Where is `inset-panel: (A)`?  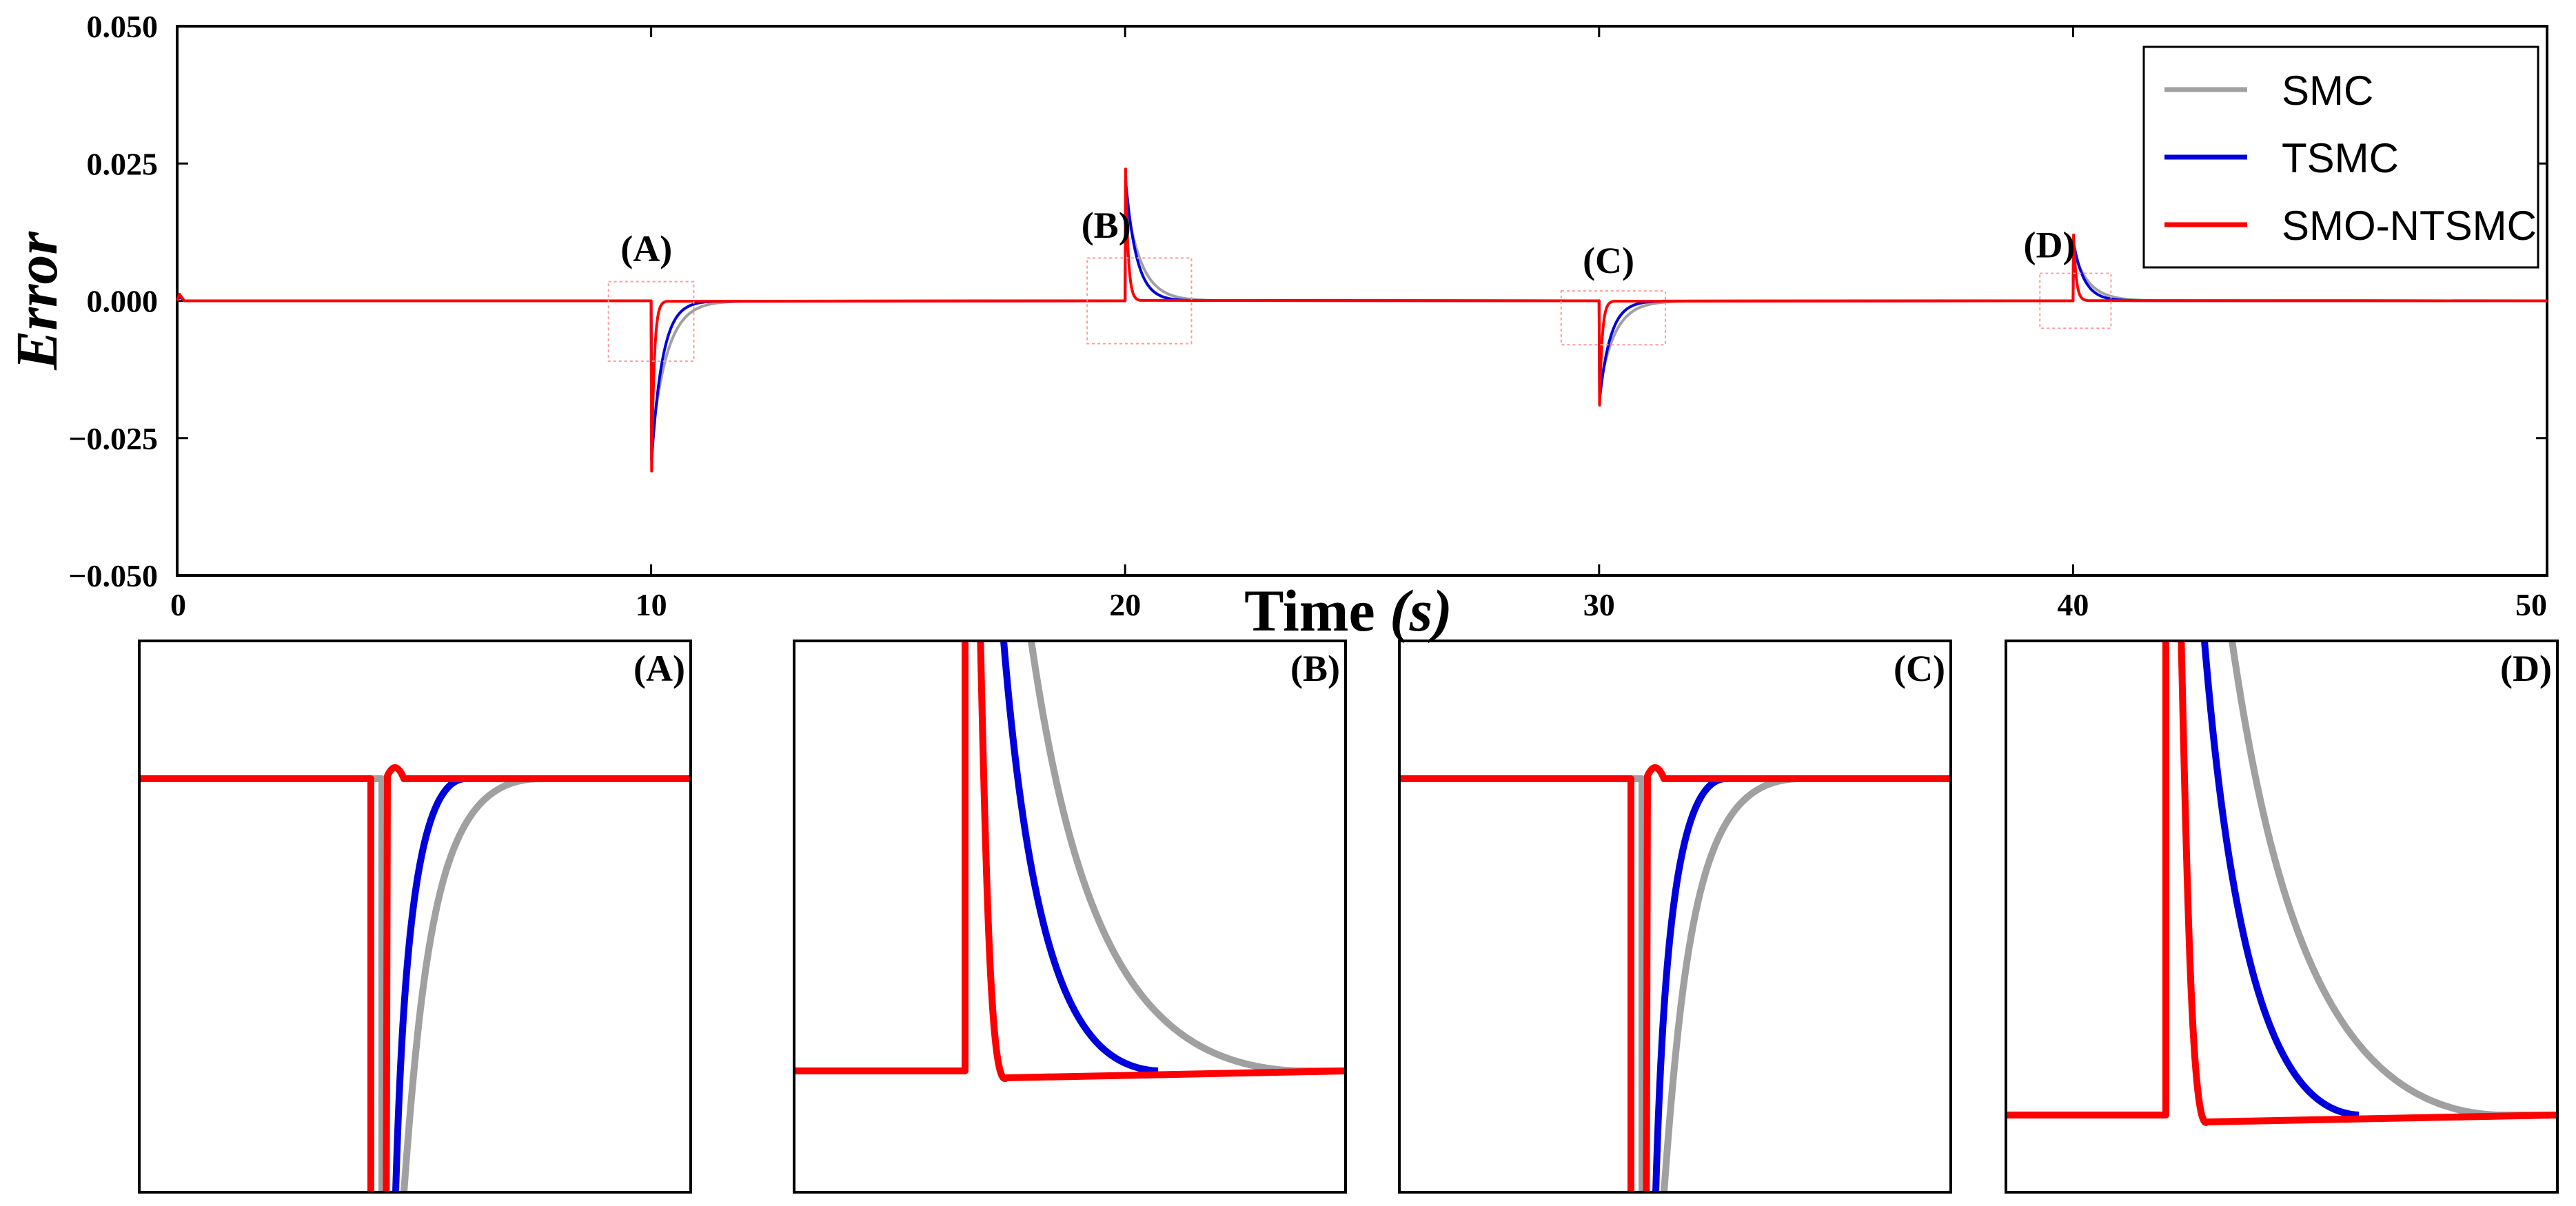
inset-panel: (A) is located at coordinates (415, 917).